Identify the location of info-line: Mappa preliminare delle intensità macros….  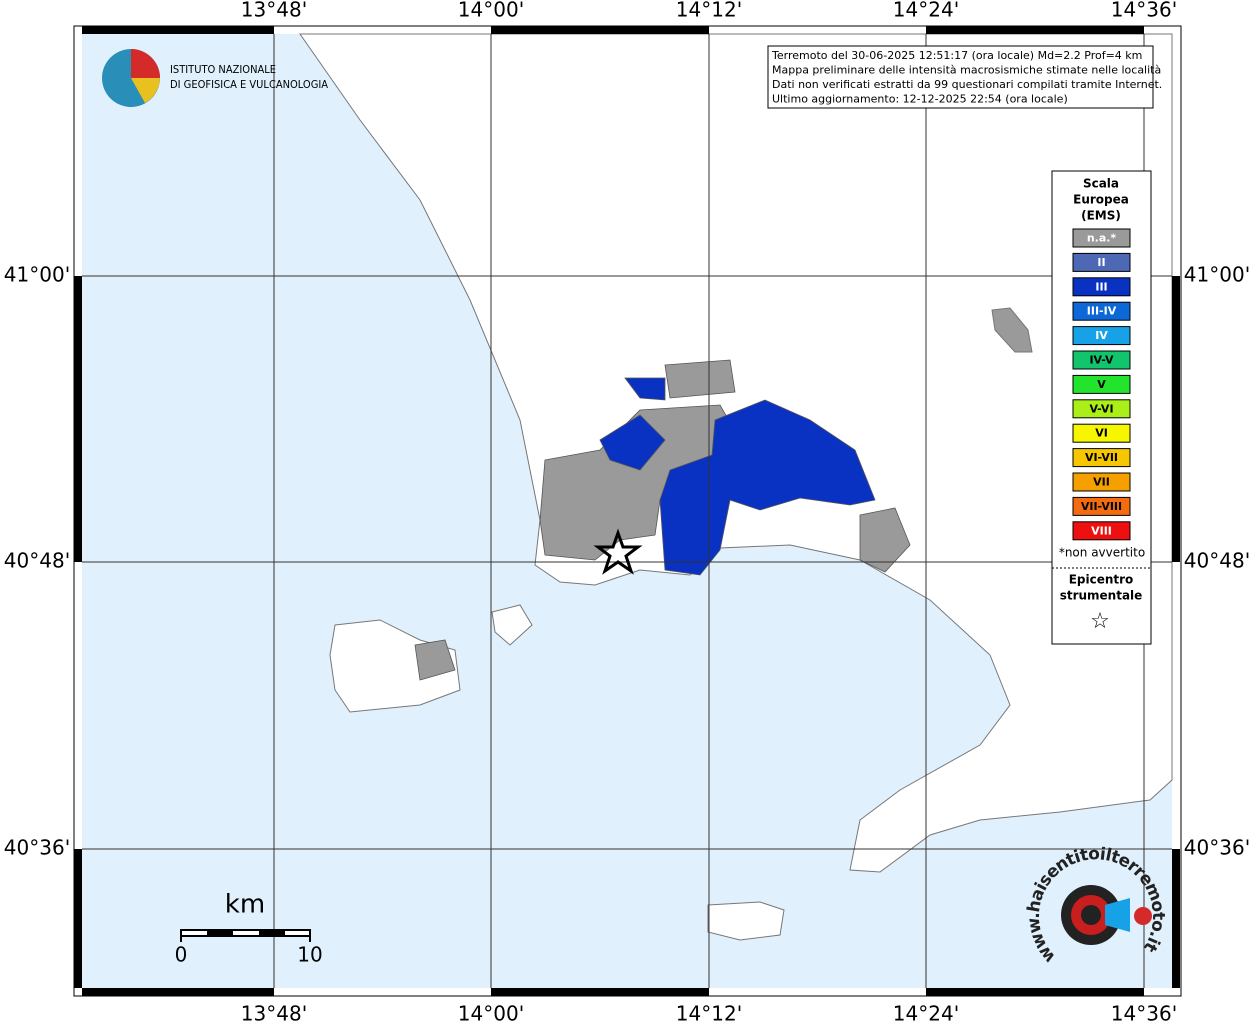
(966, 70).